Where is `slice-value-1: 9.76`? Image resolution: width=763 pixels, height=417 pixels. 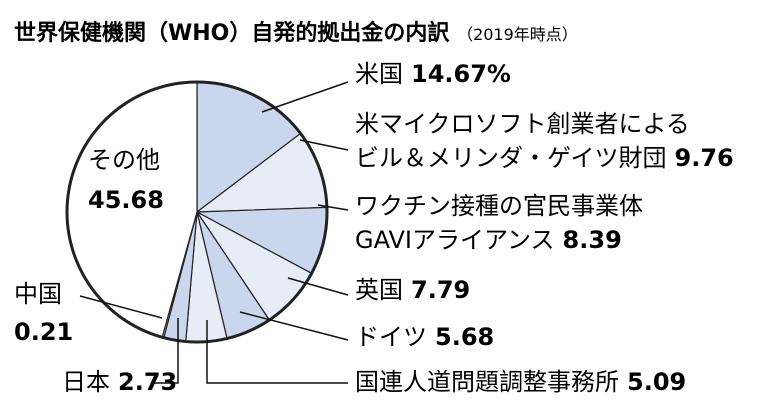 slice-value-1: 9.76 is located at coordinates (704, 158).